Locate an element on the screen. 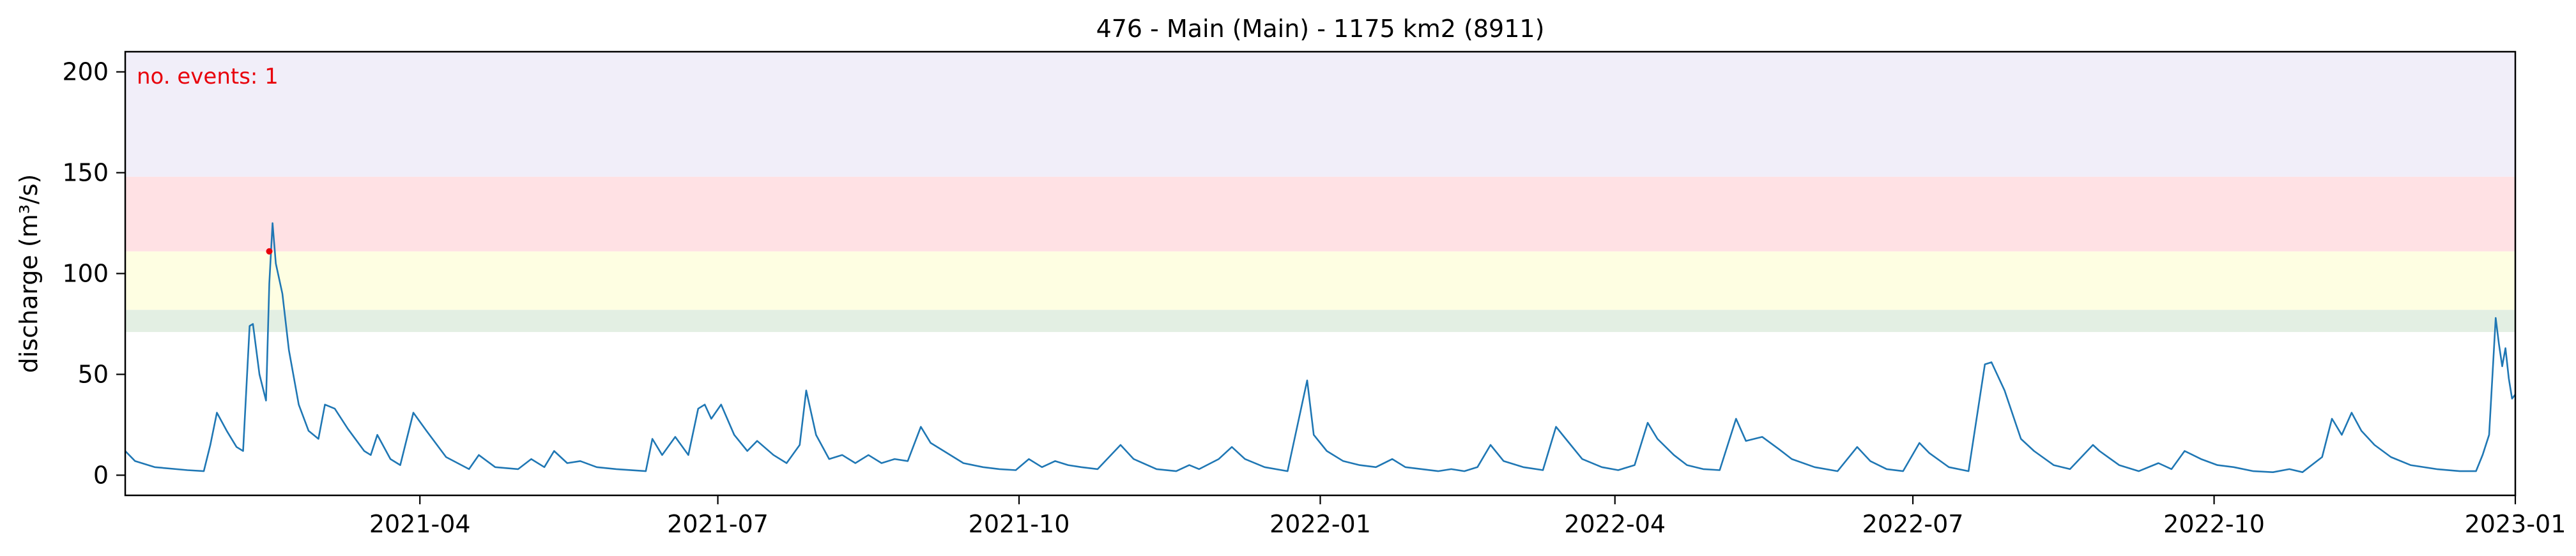  y-tick-label: 50 is located at coordinates (93, 374).